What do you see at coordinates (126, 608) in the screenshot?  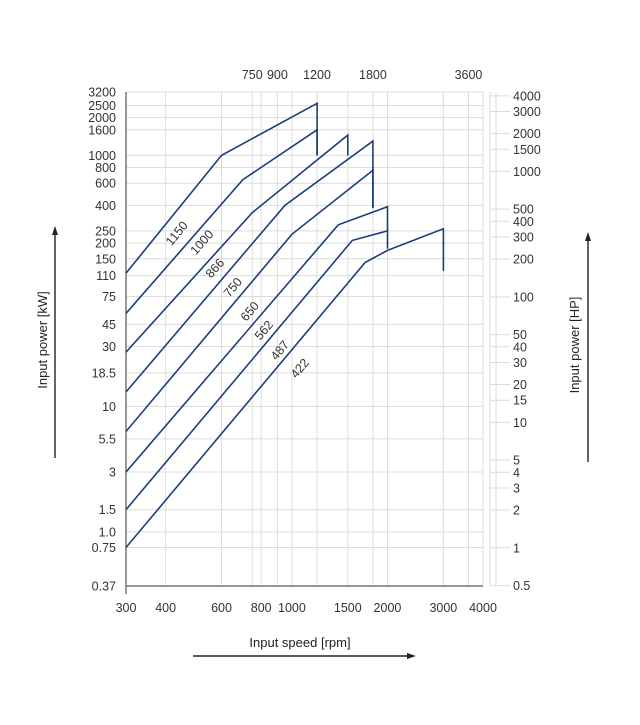 I see `x-tick-label: 300` at bounding box center [126, 608].